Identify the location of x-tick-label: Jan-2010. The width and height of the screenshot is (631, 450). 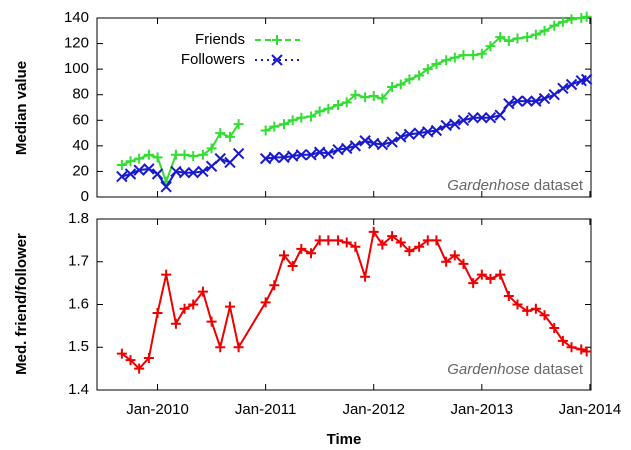
(157, 409).